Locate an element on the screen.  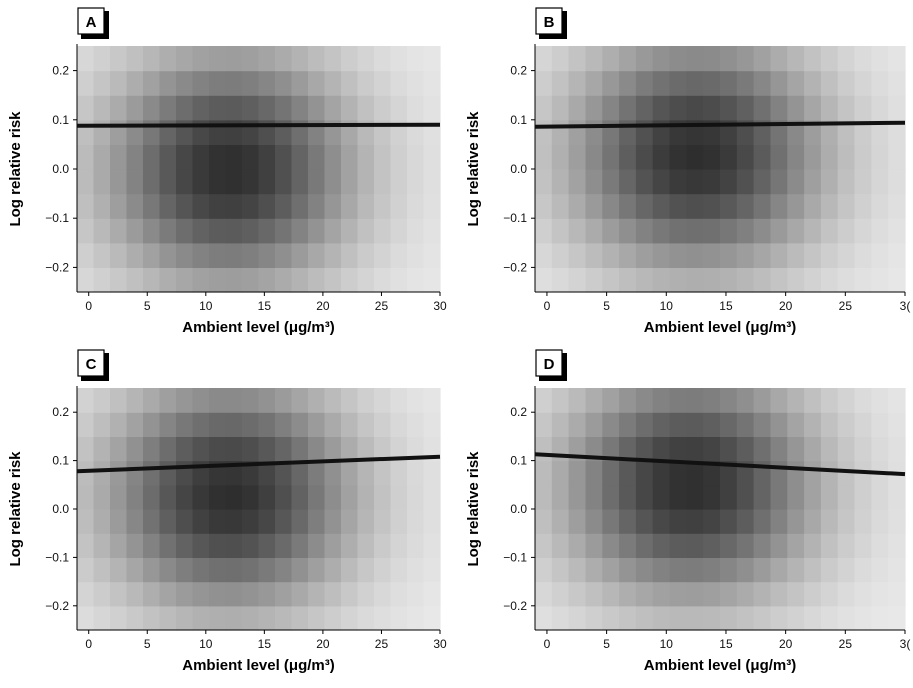
fit-line is located at coordinates (258, 464).